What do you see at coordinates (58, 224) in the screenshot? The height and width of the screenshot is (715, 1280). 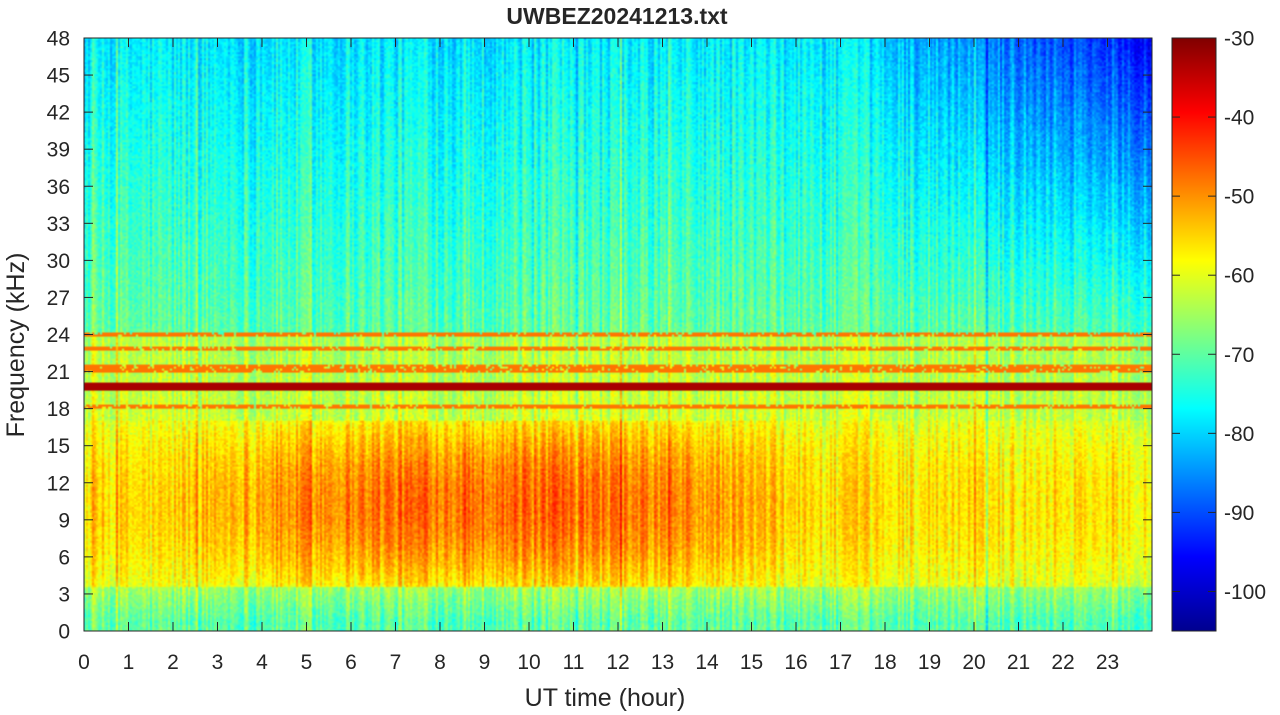 I see `y-tick-label: 33` at bounding box center [58, 224].